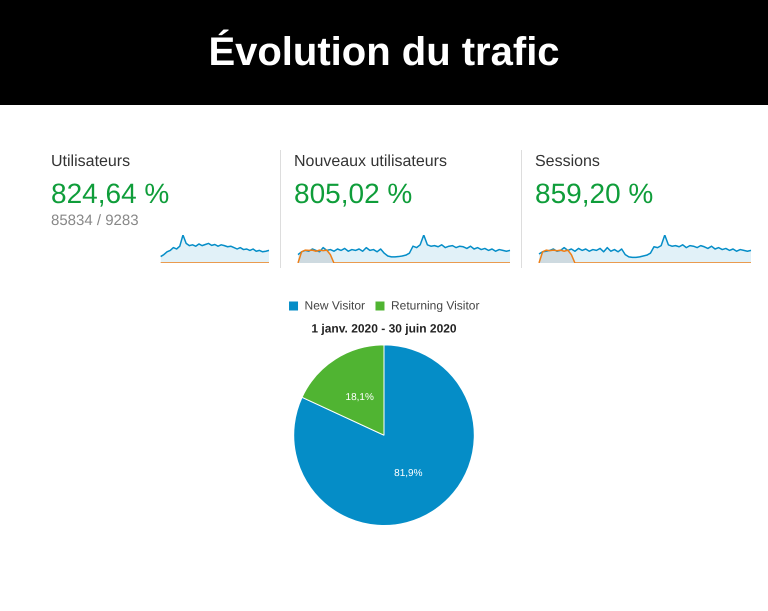 The image size is (768, 611). What do you see at coordinates (384, 329) in the screenshot?
I see `text: 1 janv. 2020 - 30 juin 2020` at bounding box center [384, 329].